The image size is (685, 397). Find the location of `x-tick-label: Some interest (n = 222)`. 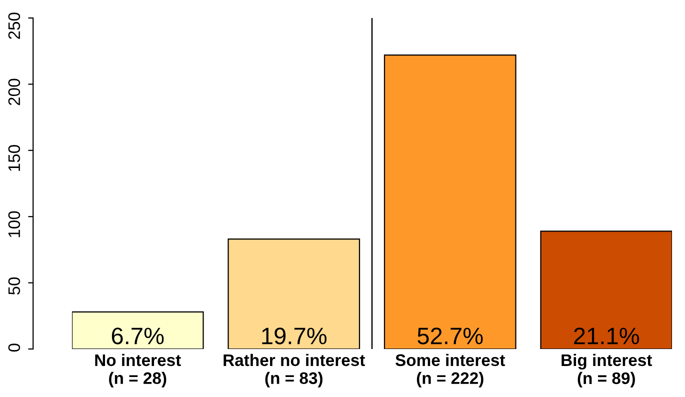

x-tick-label: Some interest (n = 222) is located at coordinates (450, 371).